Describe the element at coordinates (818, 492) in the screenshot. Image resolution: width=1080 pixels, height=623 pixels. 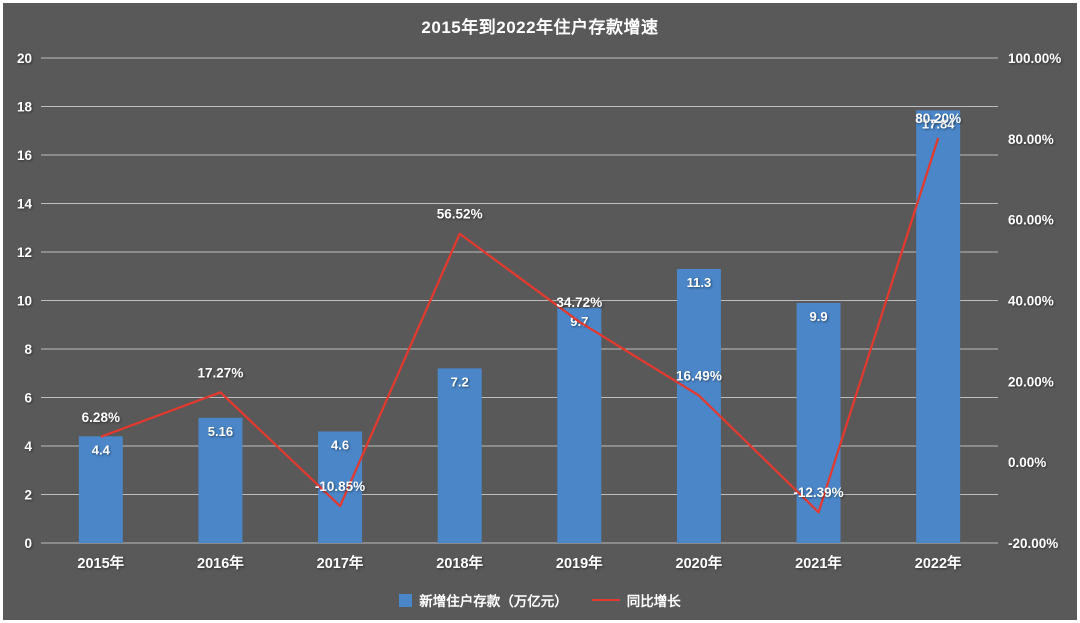
I see `line-value-label: -12.39%` at that location.